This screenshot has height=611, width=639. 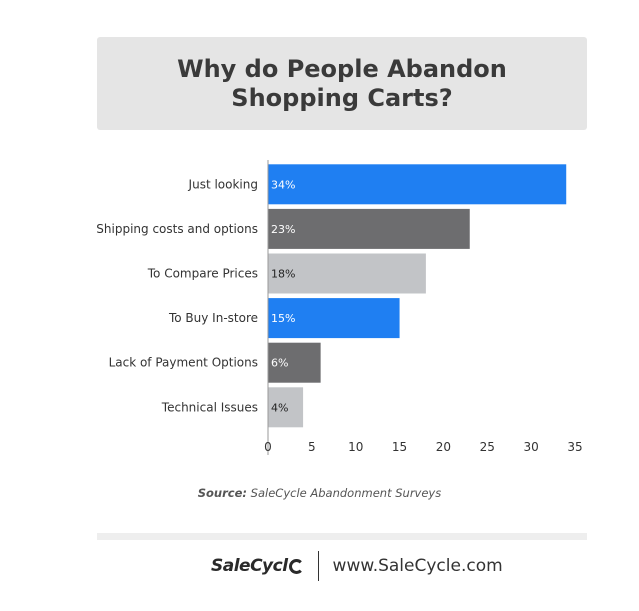 I want to click on x-tick-label: 30, so click(x=531, y=447).